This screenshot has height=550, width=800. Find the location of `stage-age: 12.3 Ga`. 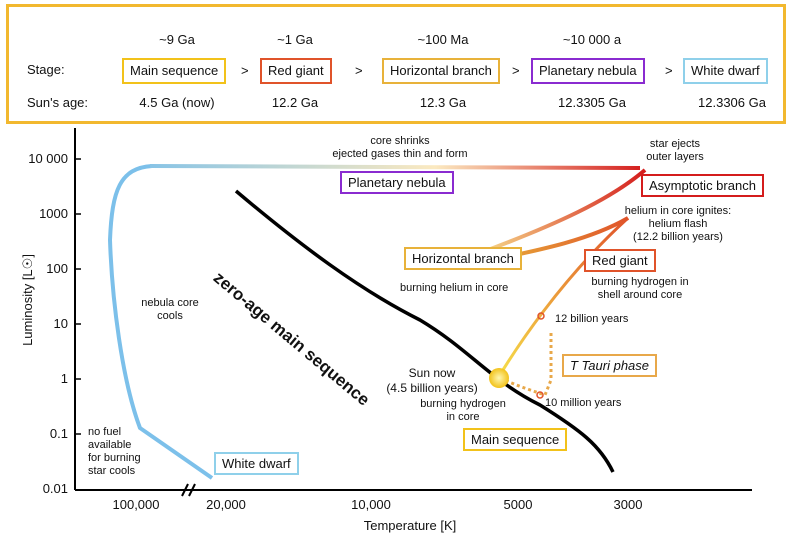

stage-age: 12.3 Ga is located at coordinates (443, 102).